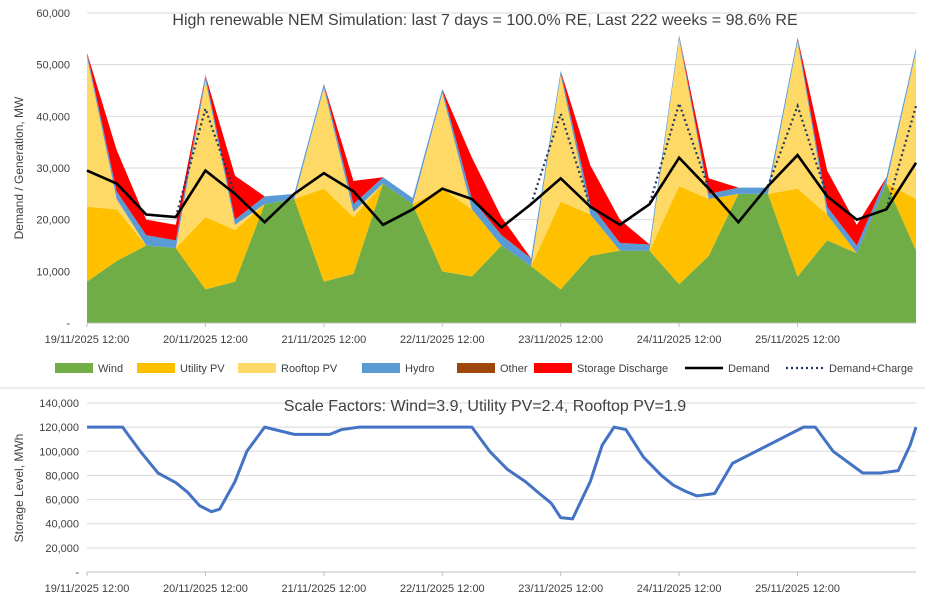 The image size is (925, 602). I want to click on generation-y-ticks: - 10,000 20,000 30,000 40,000 50,000 60,000, so click(53, 169).